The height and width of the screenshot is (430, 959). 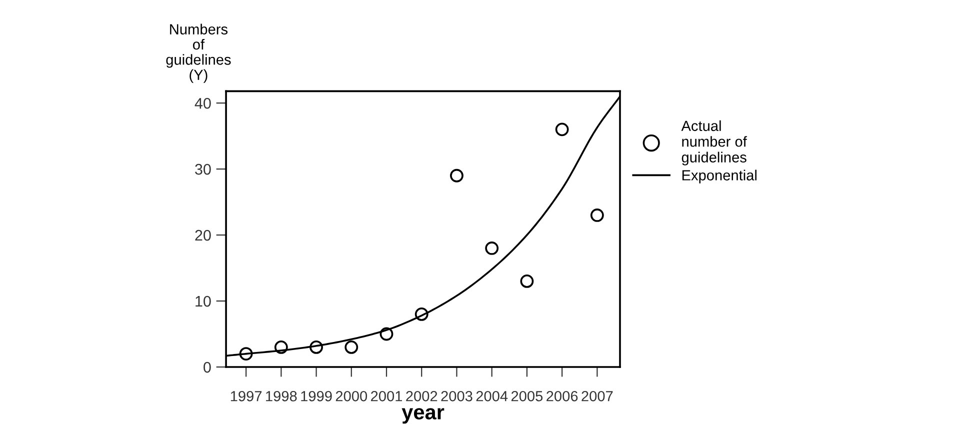 What do you see at coordinates (597, 396) in the screenshot?
I see `x-tick-label: 2007` at bounding box center [597, 396].